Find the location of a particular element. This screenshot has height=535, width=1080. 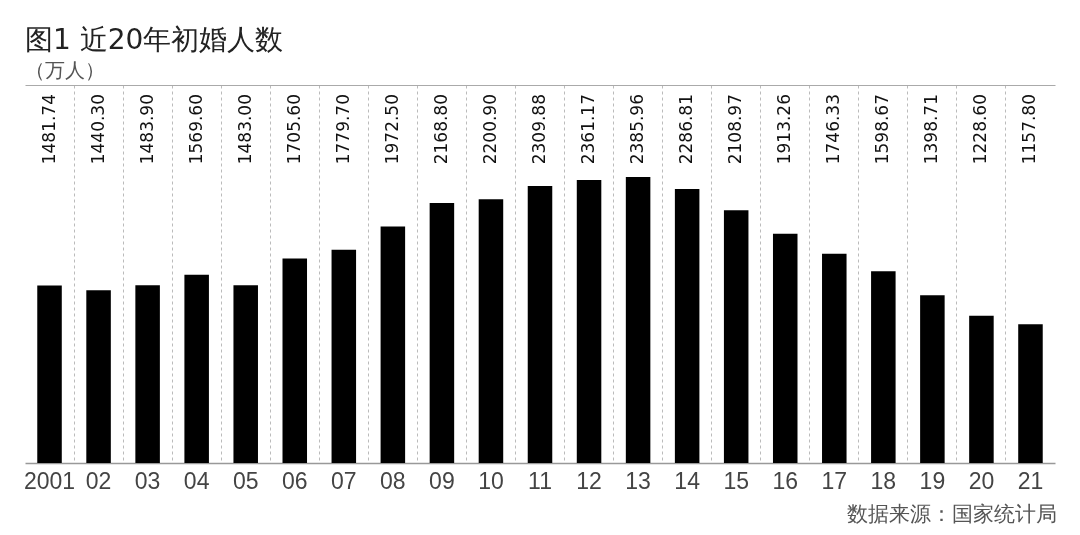

chart-title: 图1 近20年初婚人数 is located at coordinates (154, 39).